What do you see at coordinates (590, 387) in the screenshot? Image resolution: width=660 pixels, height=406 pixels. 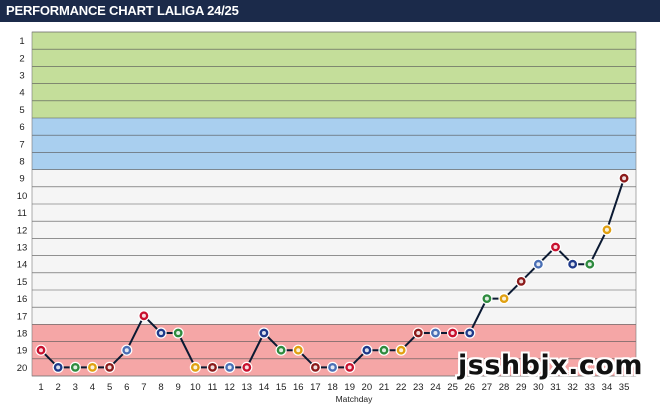 I see `x-tick-label: 33` at bounding box center [590, 387].